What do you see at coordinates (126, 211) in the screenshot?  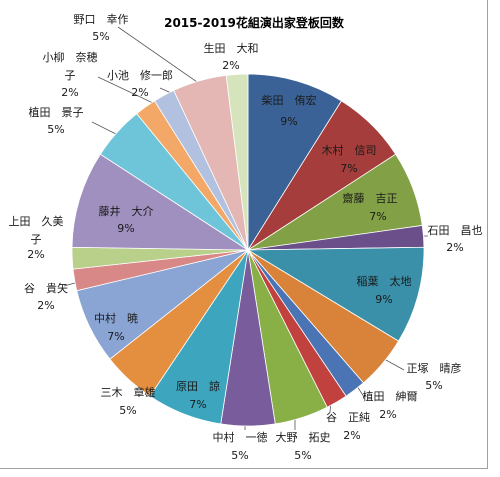 I see `slice-name-label: 藤井 大介` at bounding box center [126, 211].